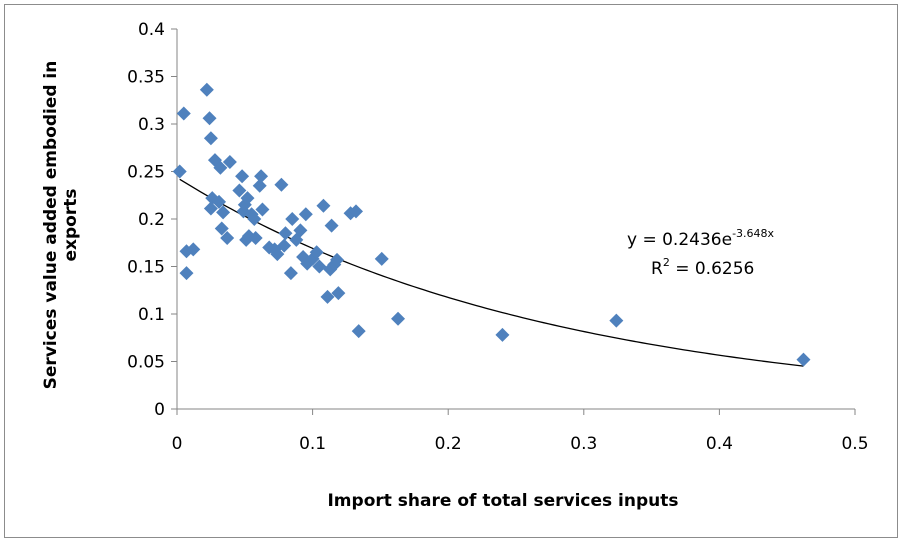  Describe the element at coordinates (719, 444) in the screenshot. I see `x-tick-label: 0.4` at that location.